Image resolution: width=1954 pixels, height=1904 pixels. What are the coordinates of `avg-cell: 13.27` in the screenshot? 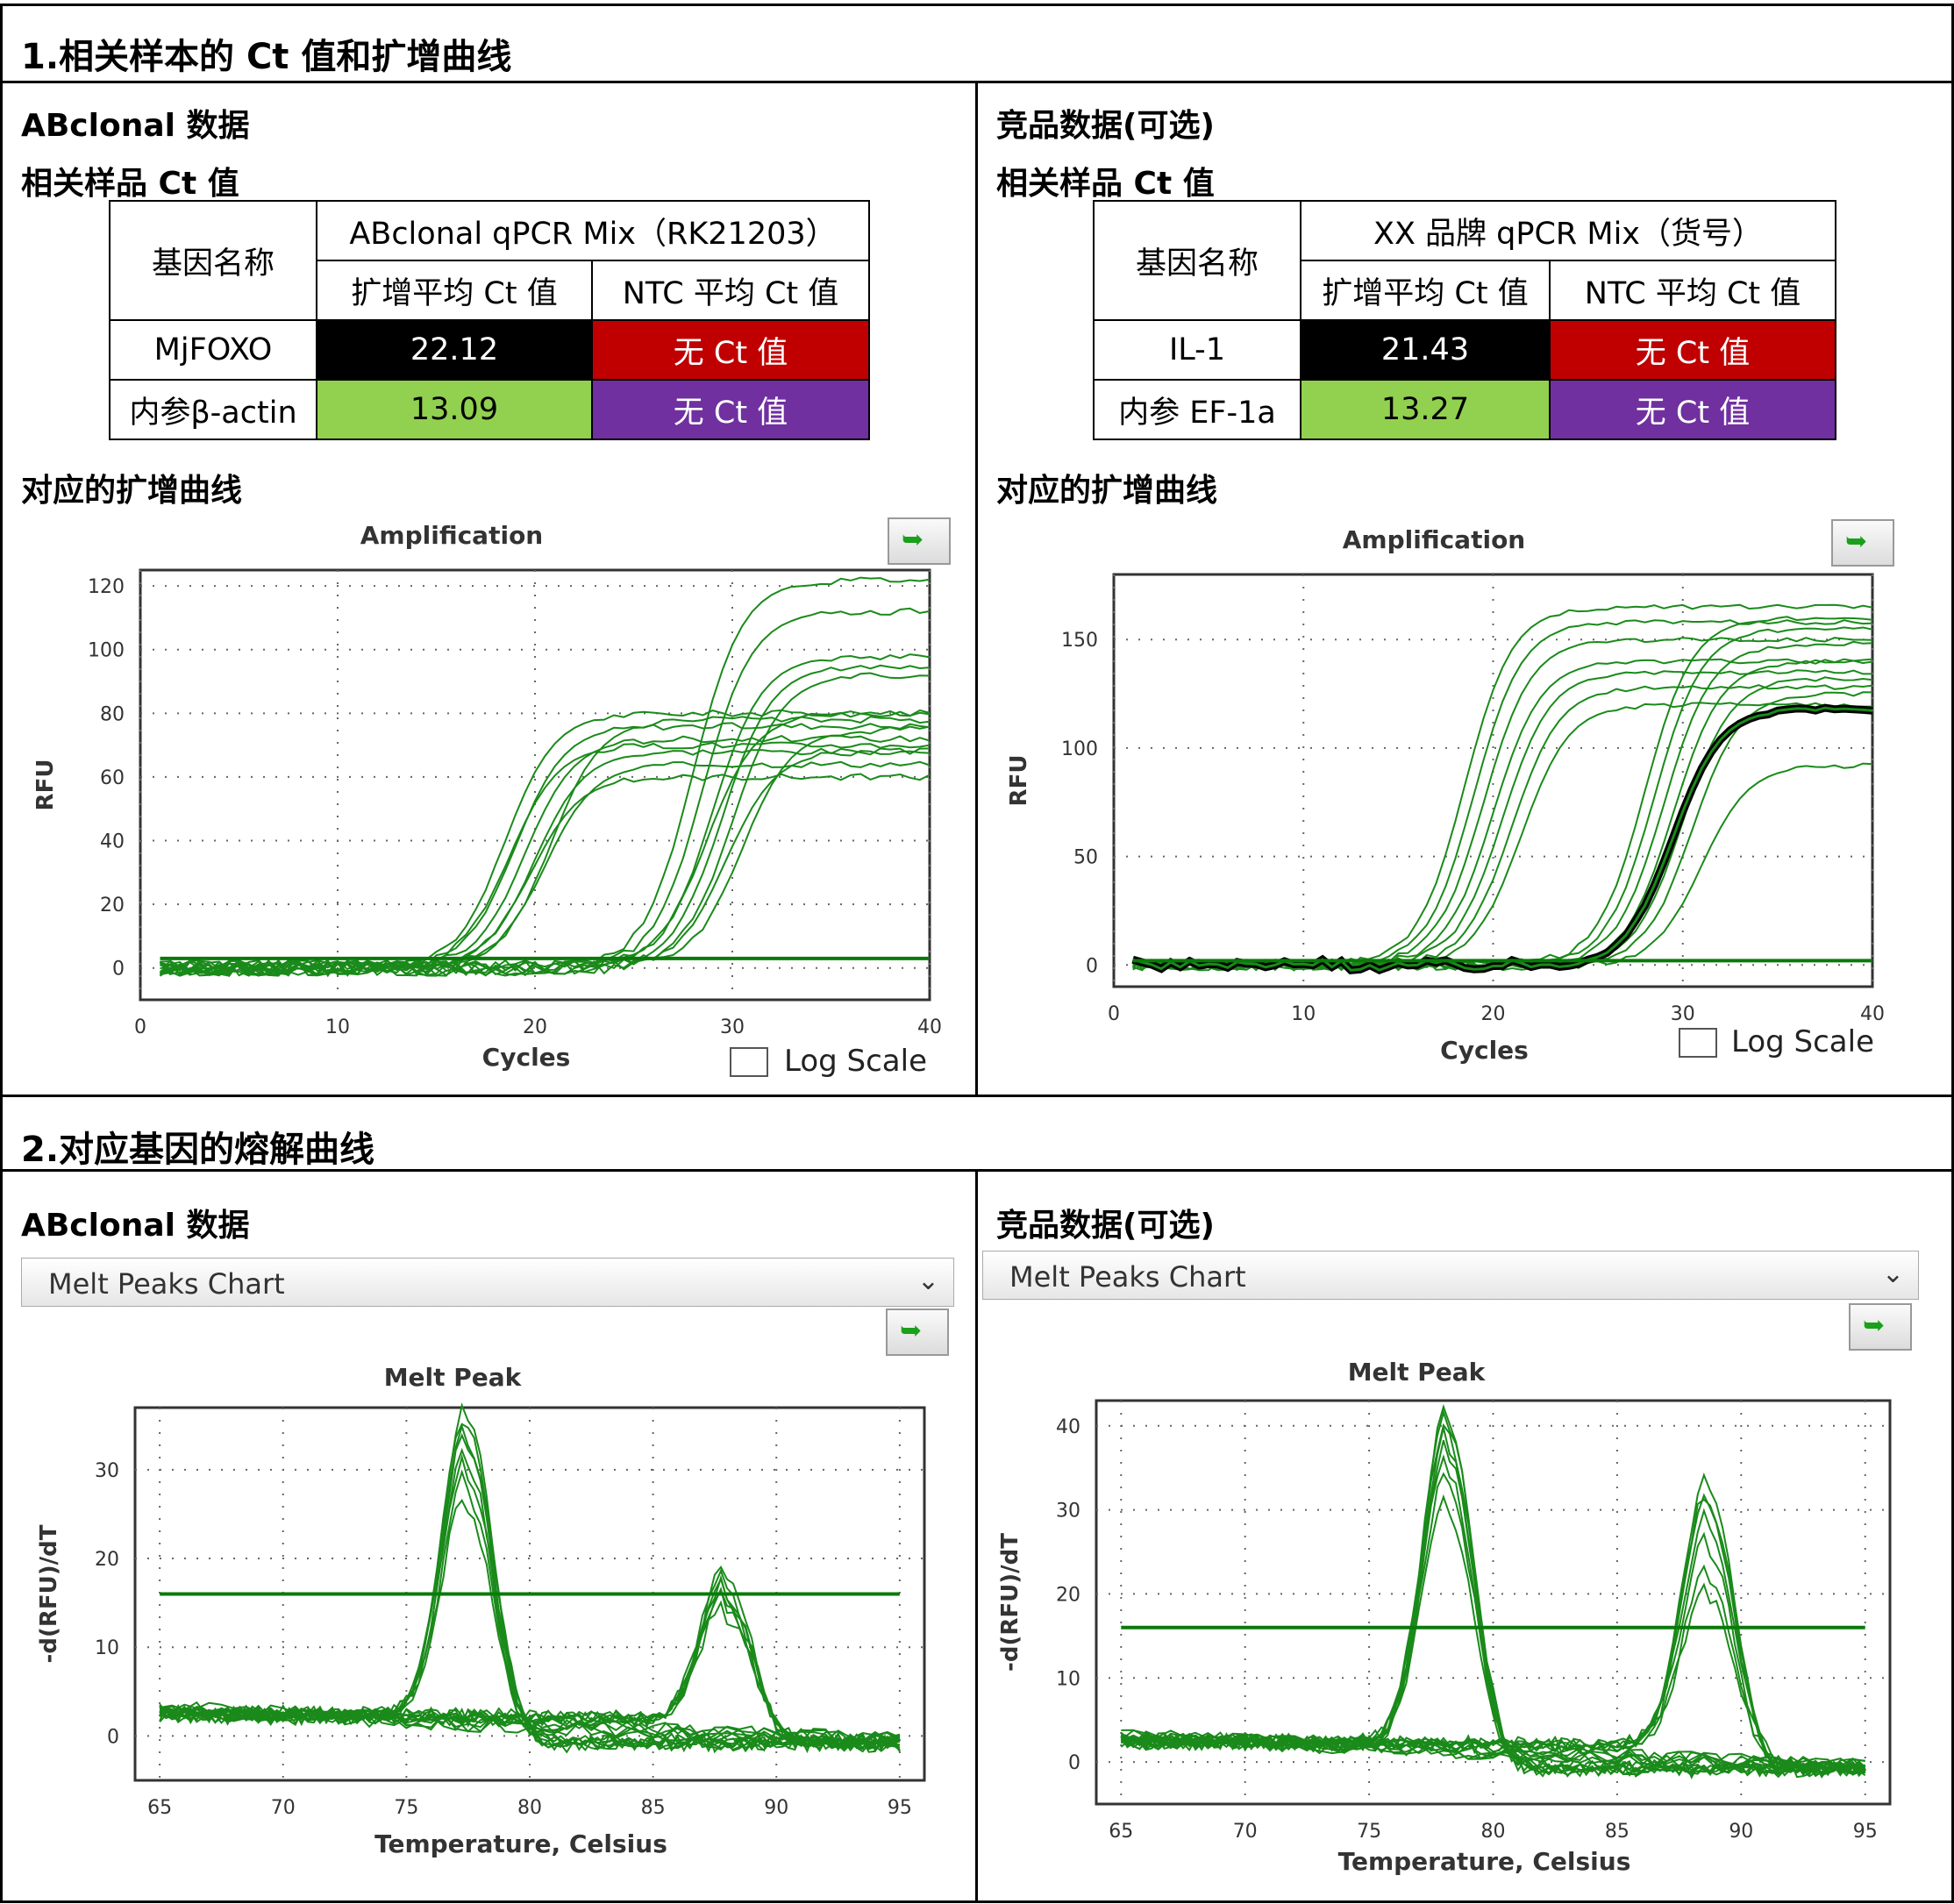 It's located at (1425, 409).